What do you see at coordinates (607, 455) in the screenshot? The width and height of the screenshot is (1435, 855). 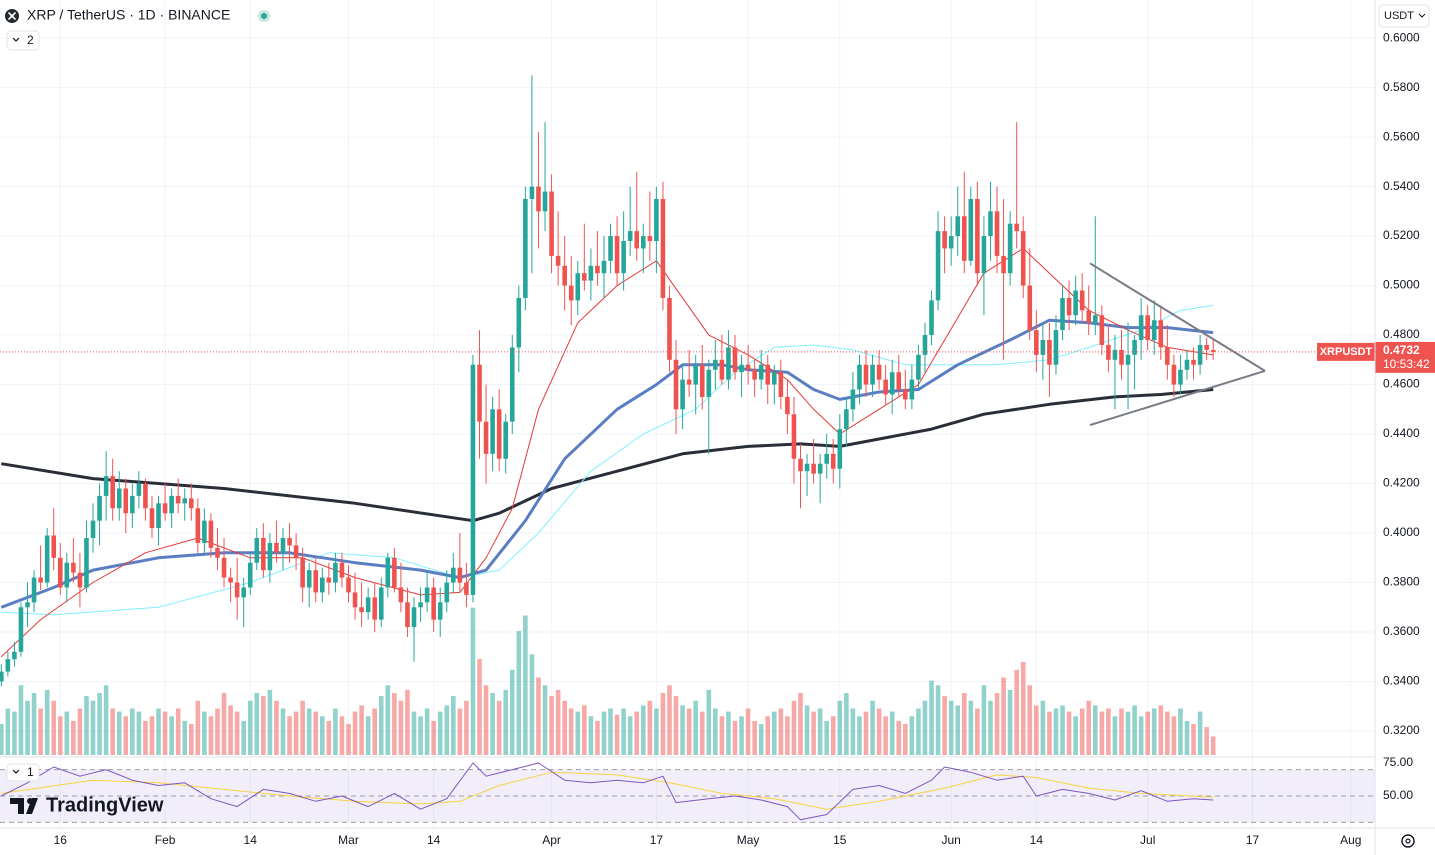 I see `moving-average-line` at bounding box center [607, 455].